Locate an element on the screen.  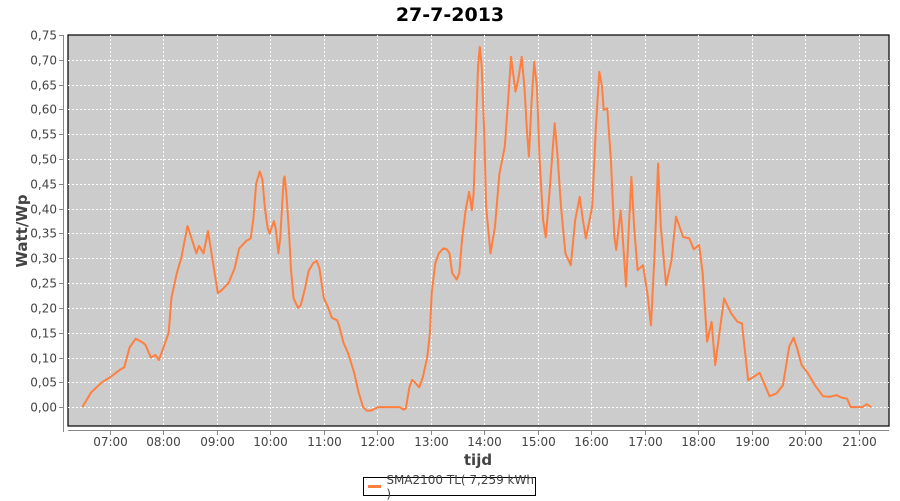
y-tick-label: 0,65 is located at coordinates (43, 86).